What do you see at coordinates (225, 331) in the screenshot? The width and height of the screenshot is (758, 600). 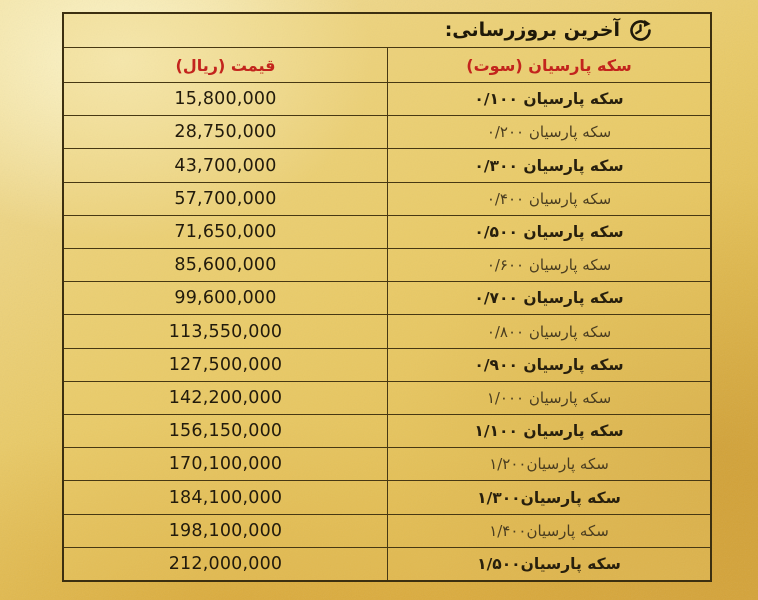 I see `price-cell: 113,550,000` at bounding box center [225, 331].